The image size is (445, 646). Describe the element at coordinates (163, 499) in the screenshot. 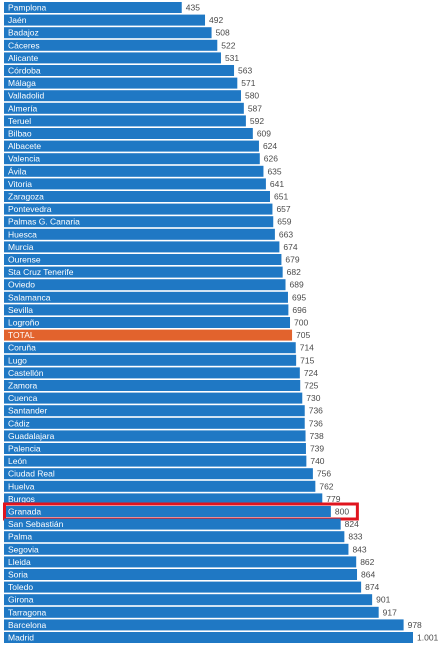

I see `bar-burgos` at that location.